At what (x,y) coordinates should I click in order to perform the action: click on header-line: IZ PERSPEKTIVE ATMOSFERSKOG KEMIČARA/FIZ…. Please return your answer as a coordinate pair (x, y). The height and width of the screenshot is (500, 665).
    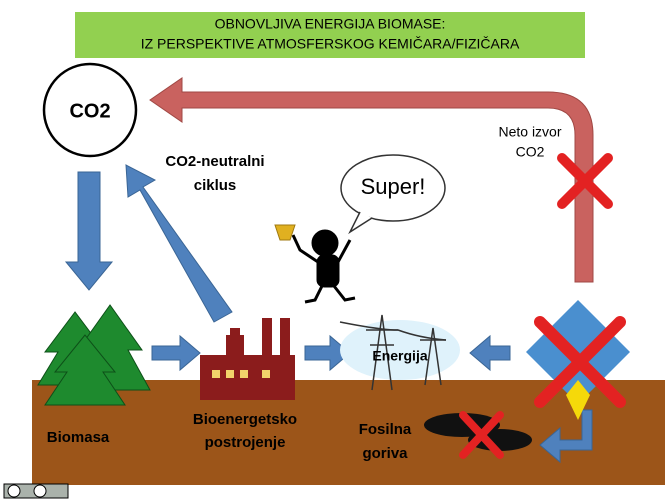
    Looking at the image, I should click on (330, 44).